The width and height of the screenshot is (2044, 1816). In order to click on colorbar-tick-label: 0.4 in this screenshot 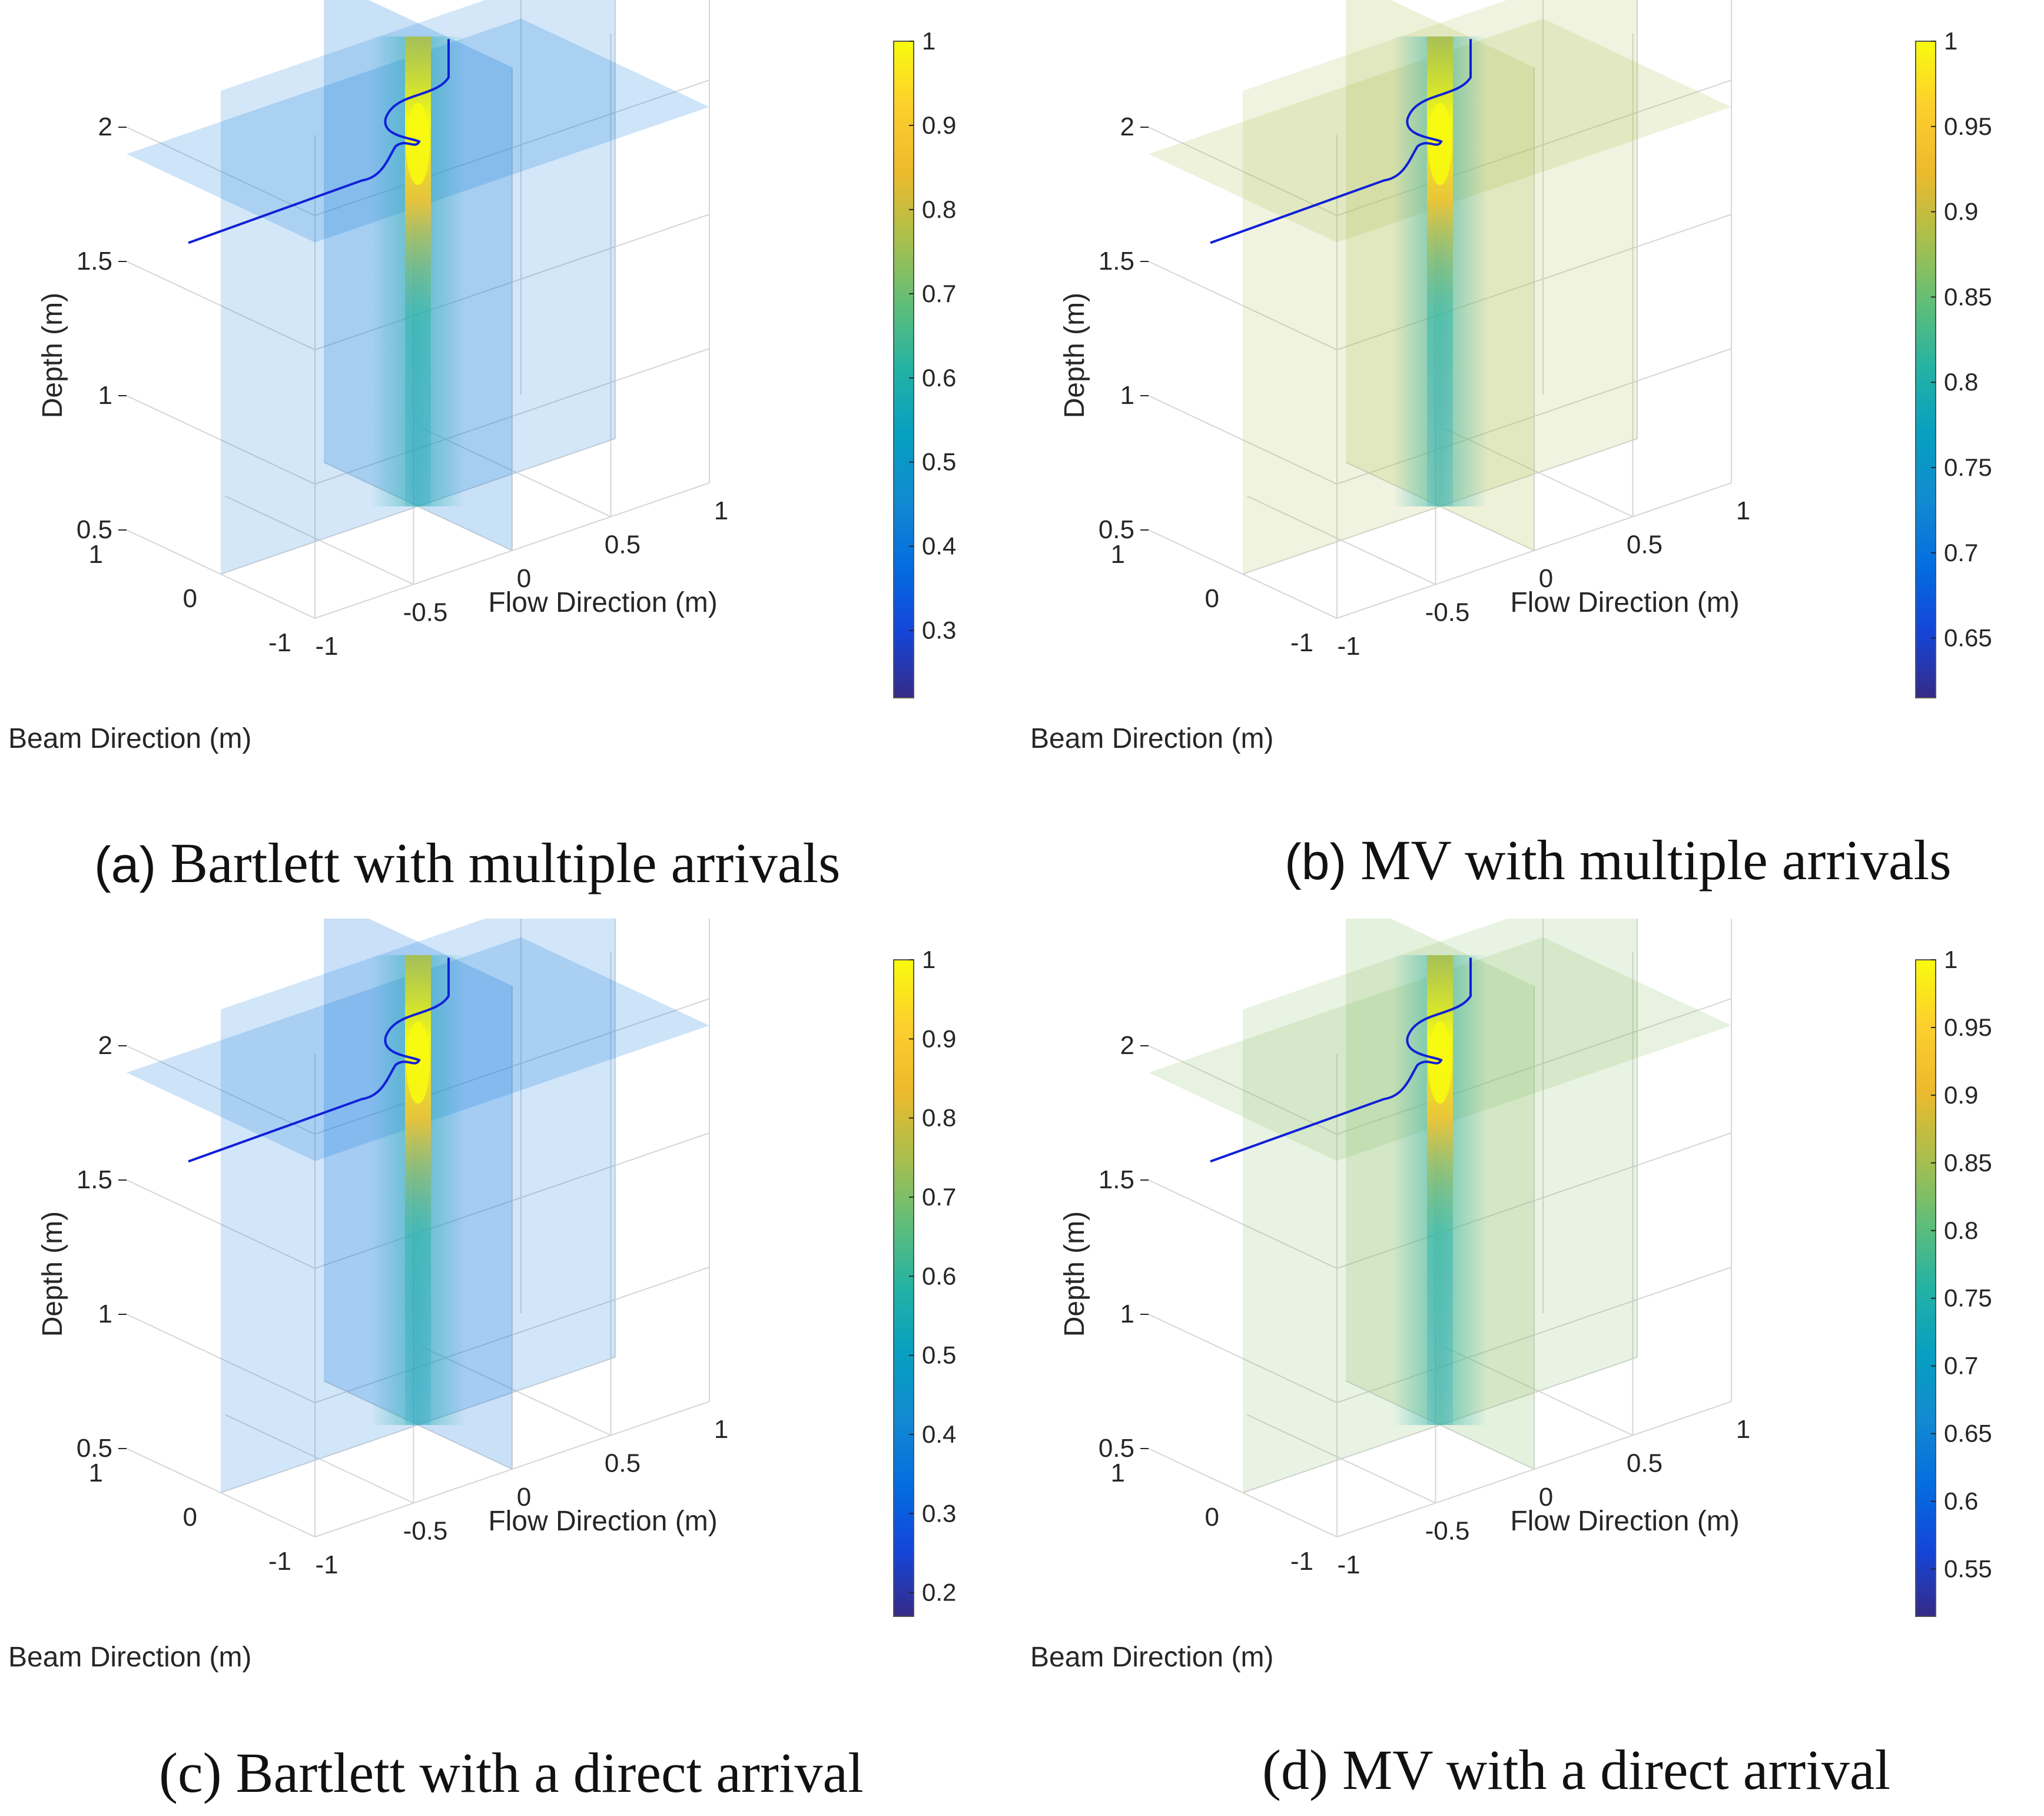, I will do `click(939, 546)`.